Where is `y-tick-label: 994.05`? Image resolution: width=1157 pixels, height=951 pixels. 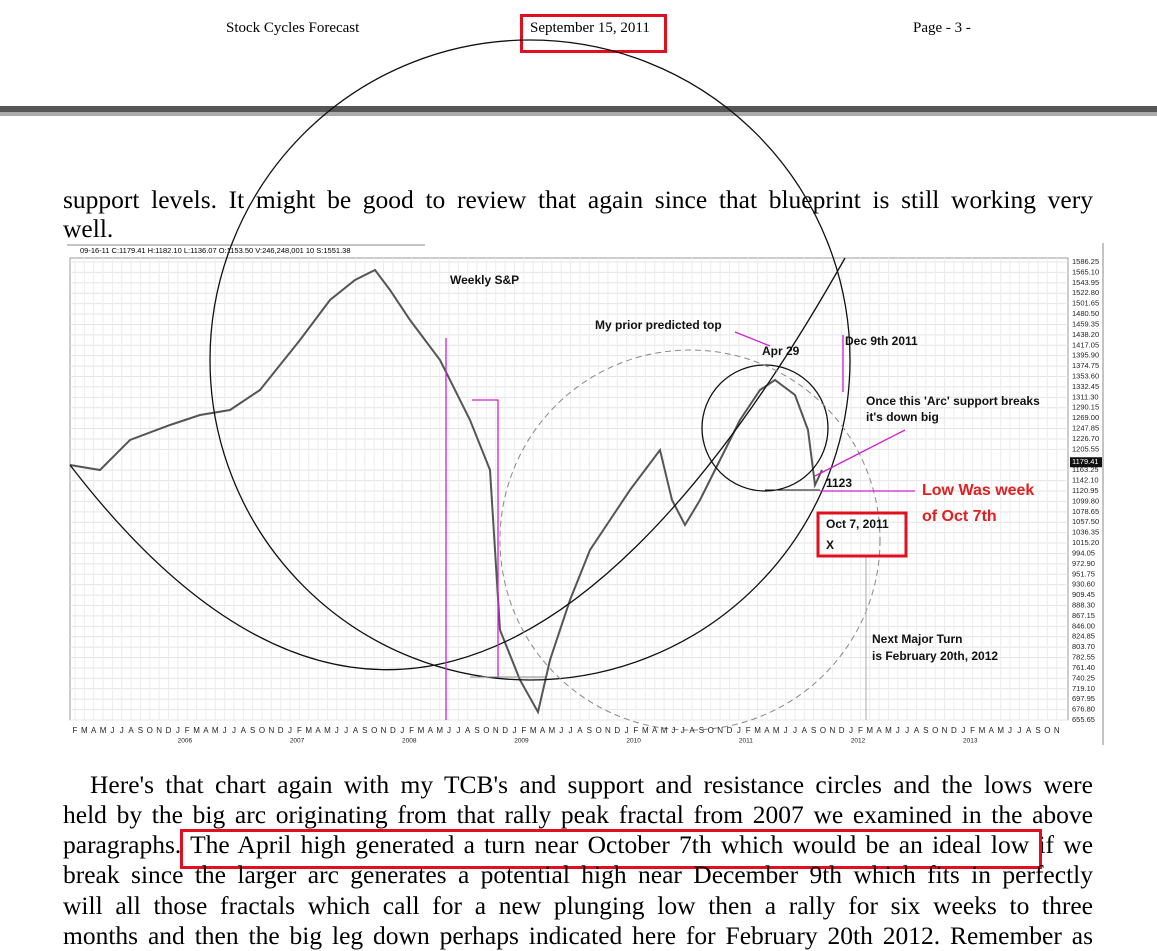 y-tick-label: 994.05 is located at coordinates (1083, 552).